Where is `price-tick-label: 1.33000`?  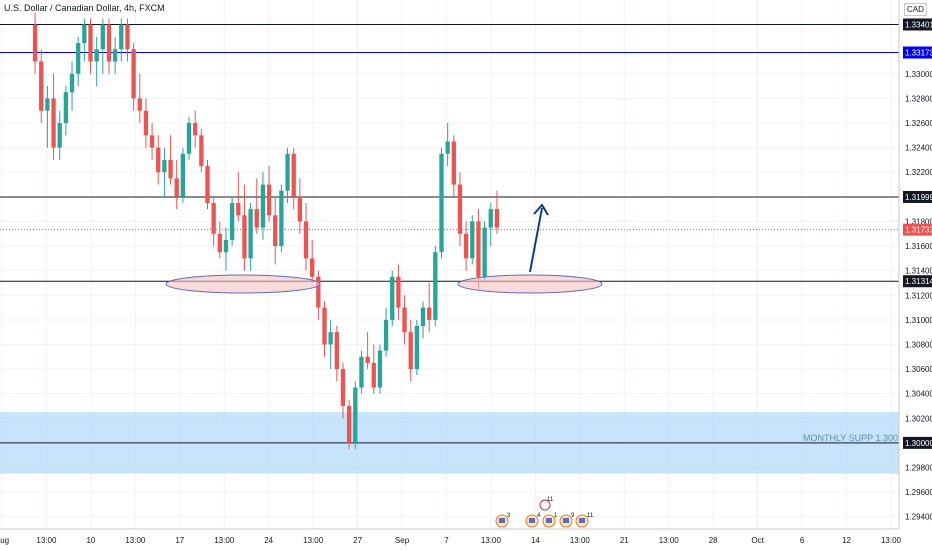 price-tick-label: 1.33000 is located at coordinates (918, 74).